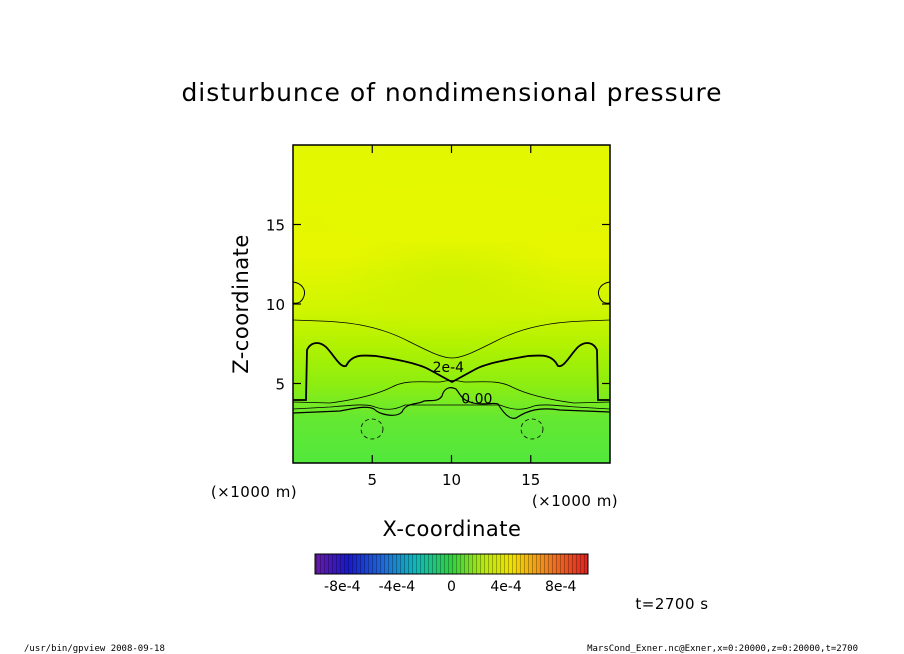 This screenshot has width=904, height=654. I want to click on y-axis-label: Z-coordinate, so click(241, 304).